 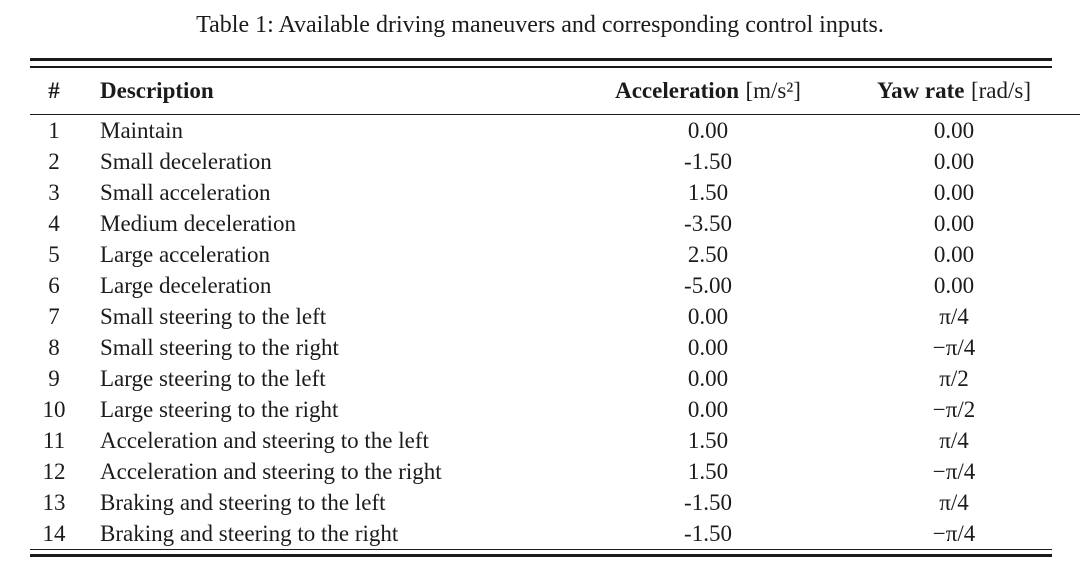 What do you see at coordinates (555, 161) in the screenshot?
I see `table-row: 2 Small deceleration -1.50 0.00` at bounding box center [555, 161].